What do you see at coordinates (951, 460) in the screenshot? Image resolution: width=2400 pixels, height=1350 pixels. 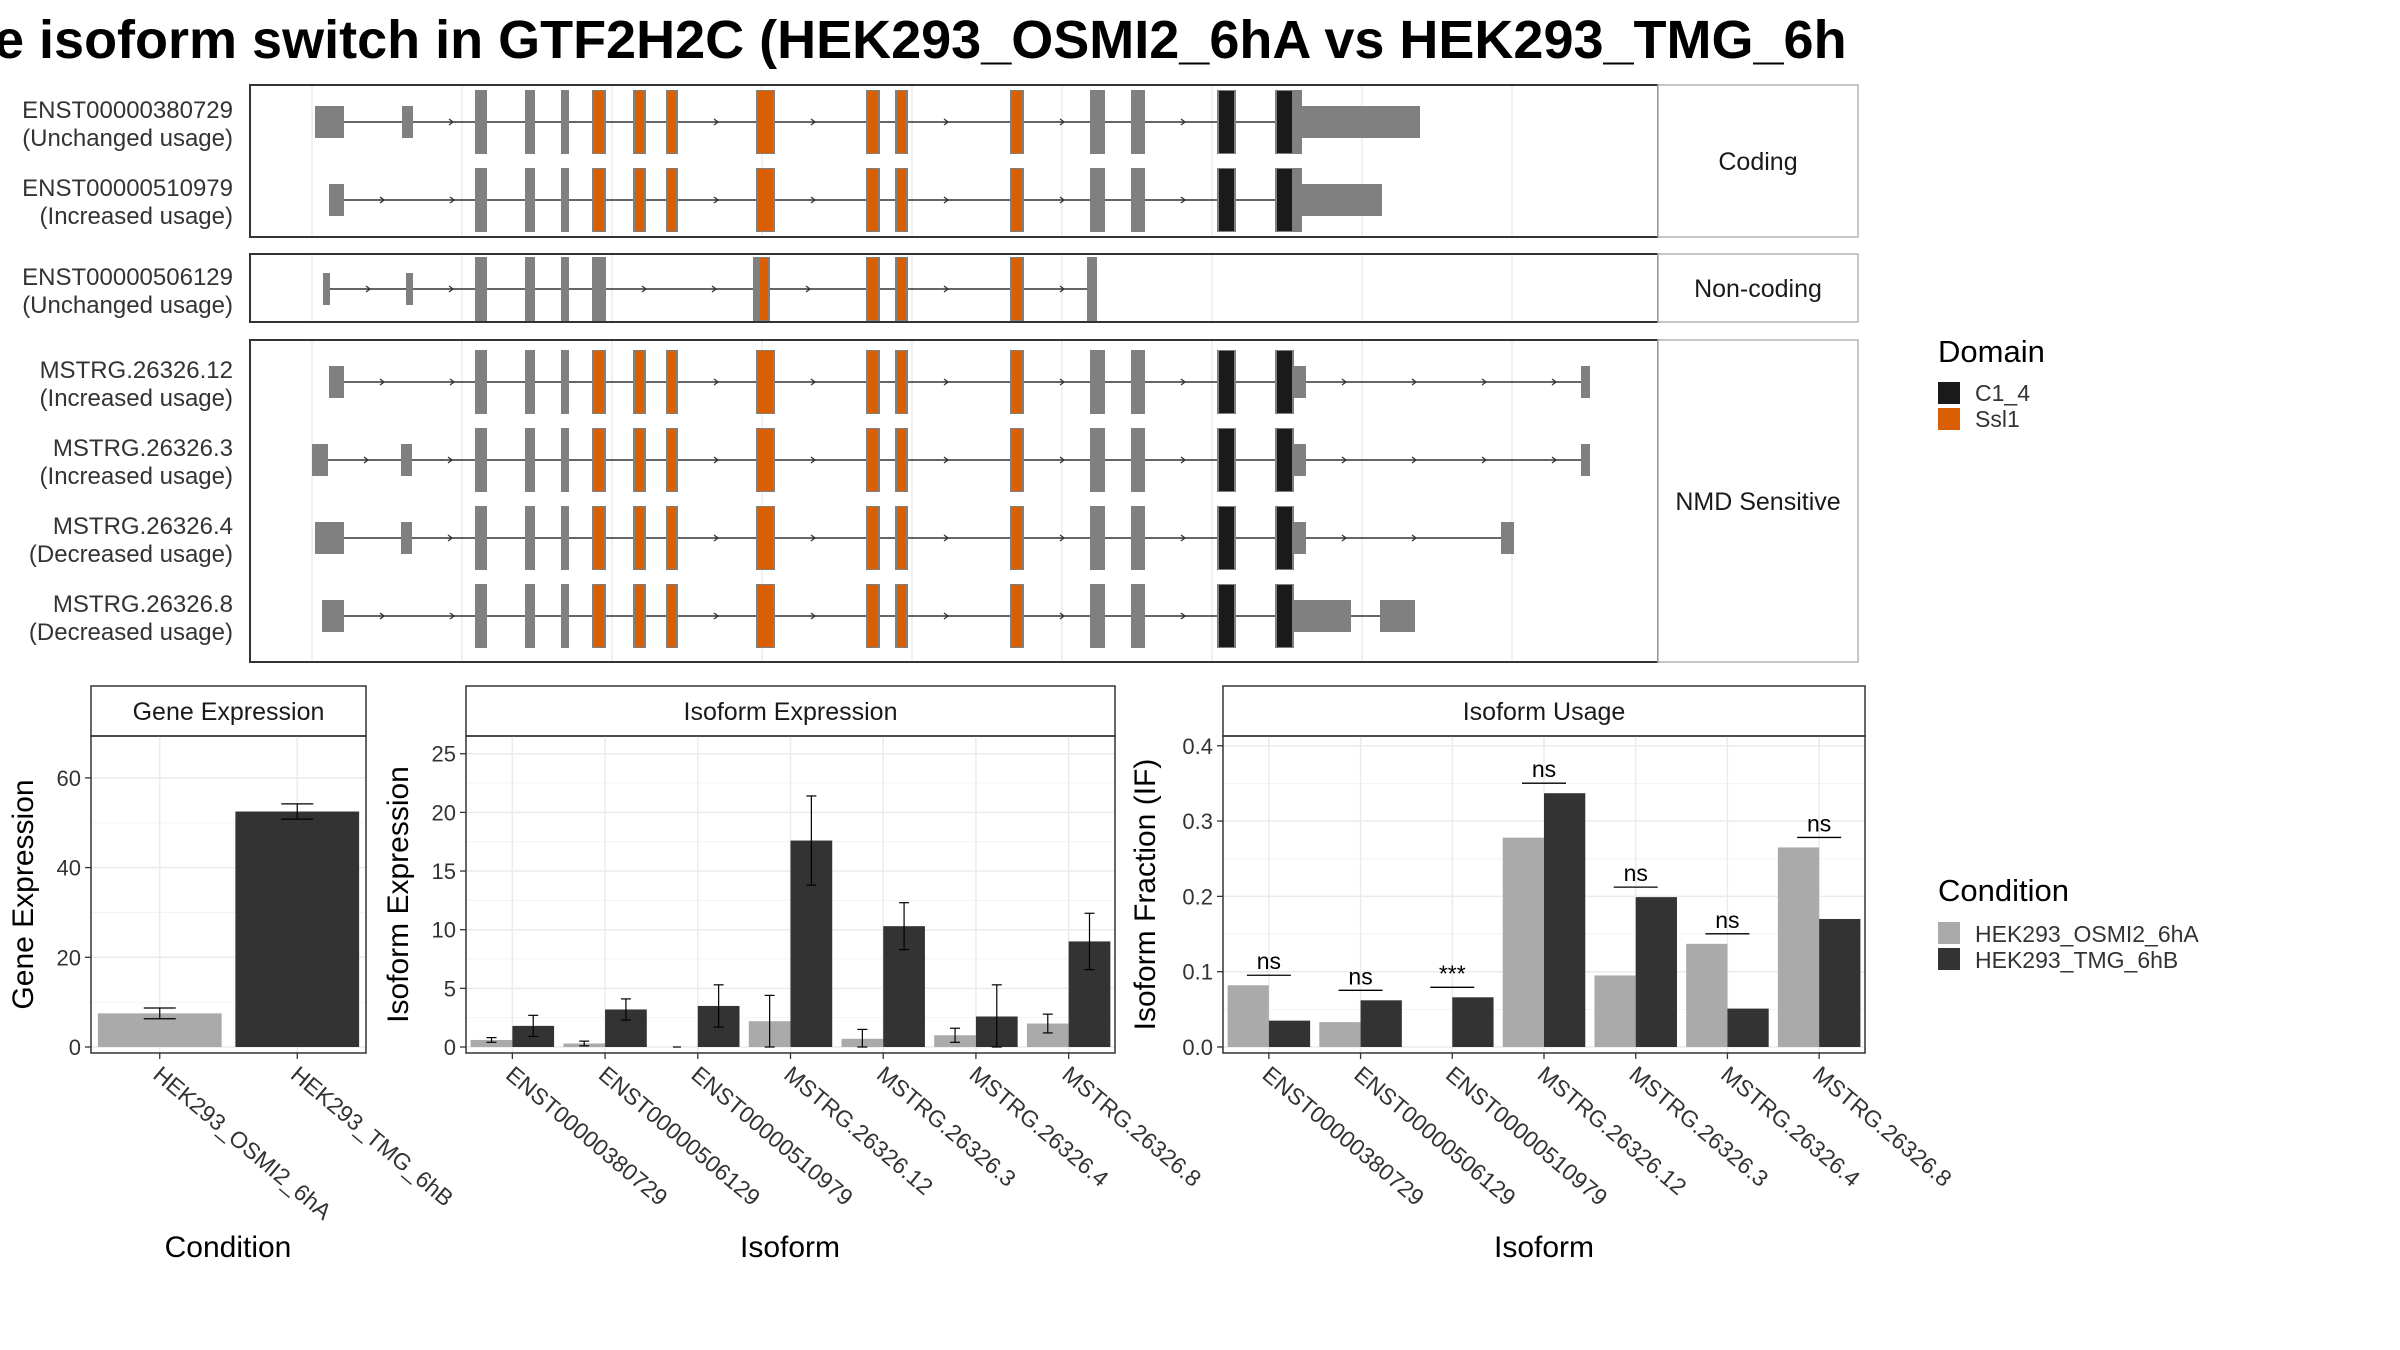 I see `transcript-MSTRG.26326.3` at bounding box center [951, 460].